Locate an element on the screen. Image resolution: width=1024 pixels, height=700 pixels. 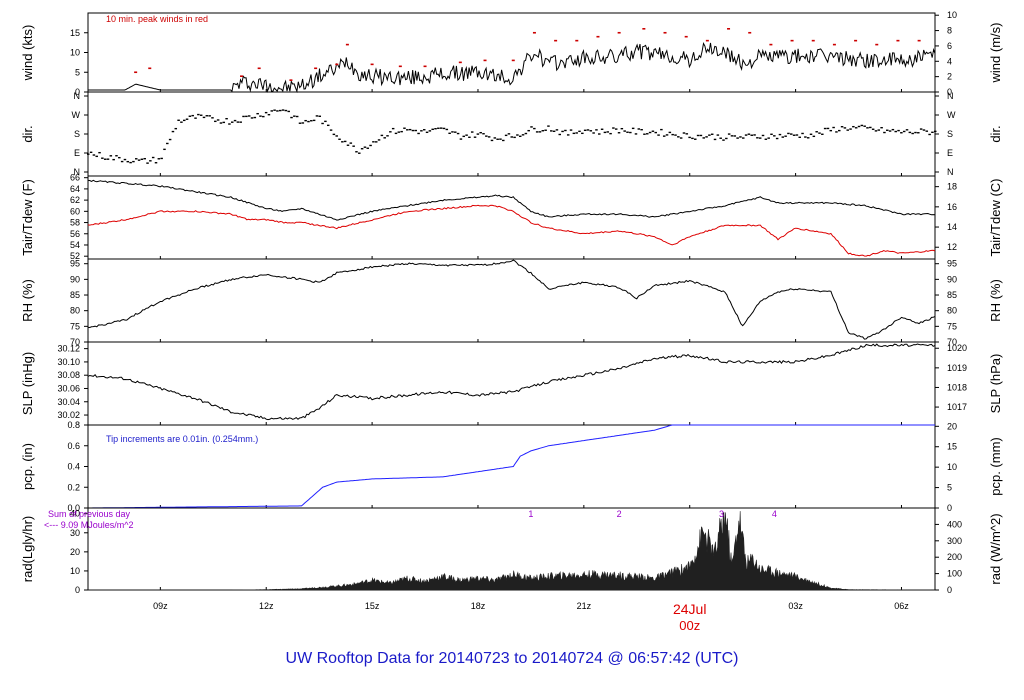
temp-frame is located at coordinates (511, 217).